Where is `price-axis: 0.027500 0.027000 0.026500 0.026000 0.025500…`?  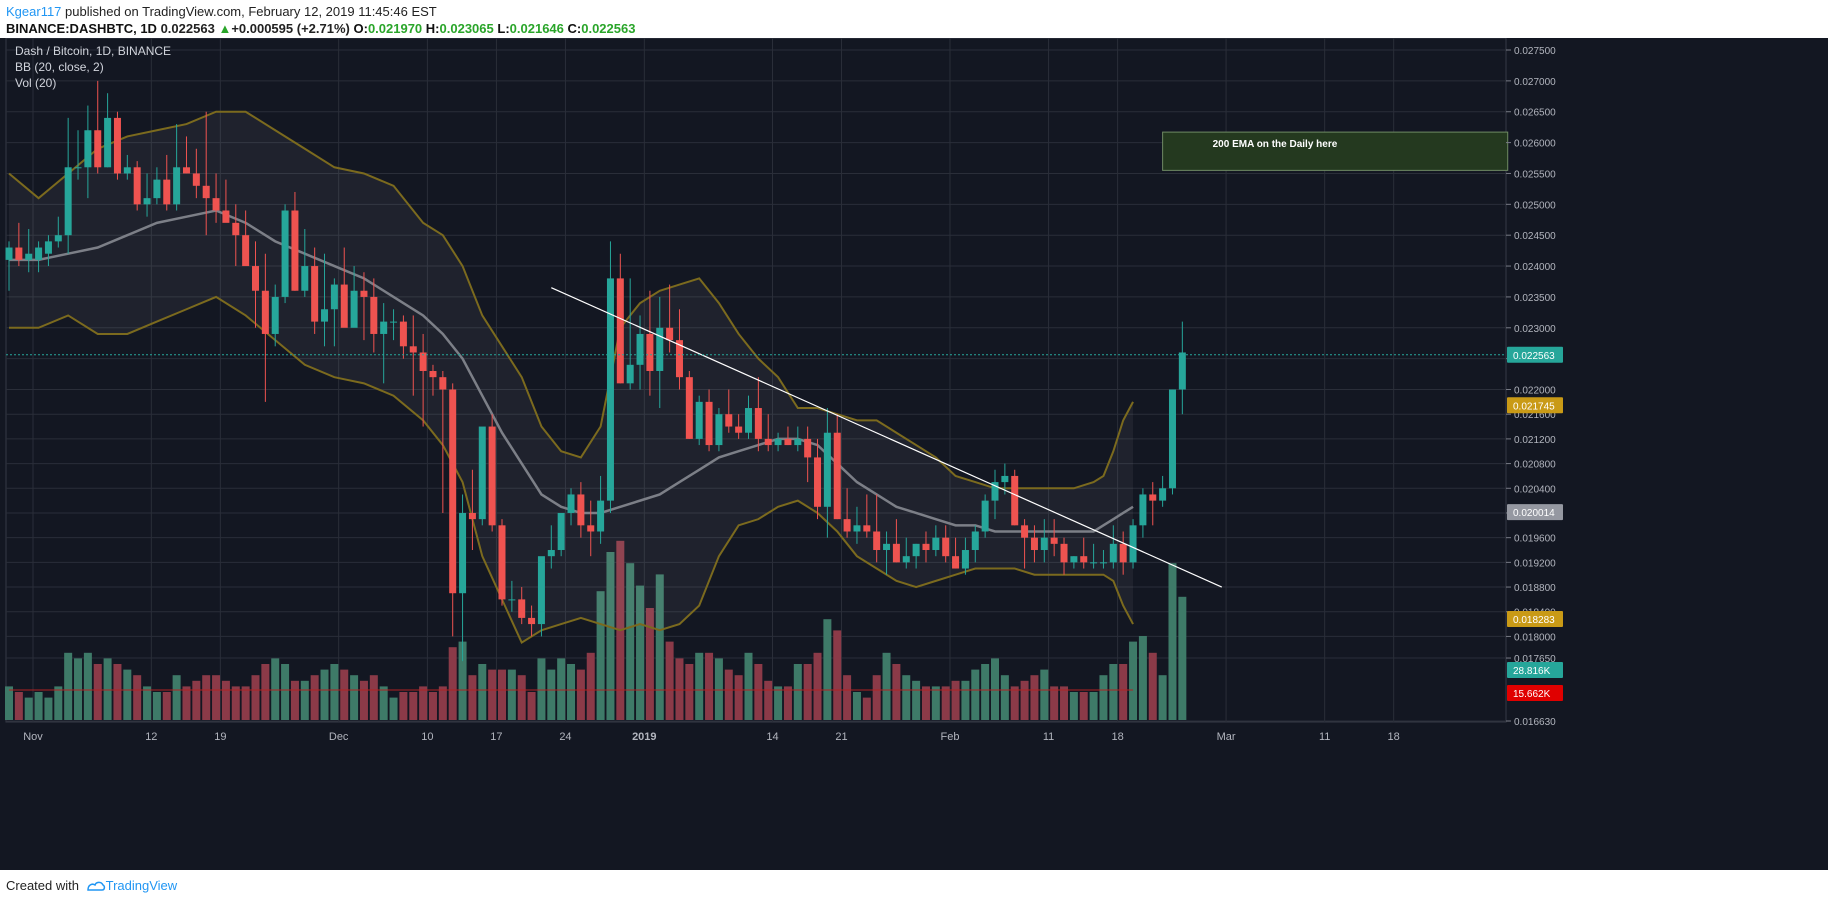
price-axis: 0.027500 0.027000 0.026500 0.026000 0.025500… is located at coordinates (1534, 387).